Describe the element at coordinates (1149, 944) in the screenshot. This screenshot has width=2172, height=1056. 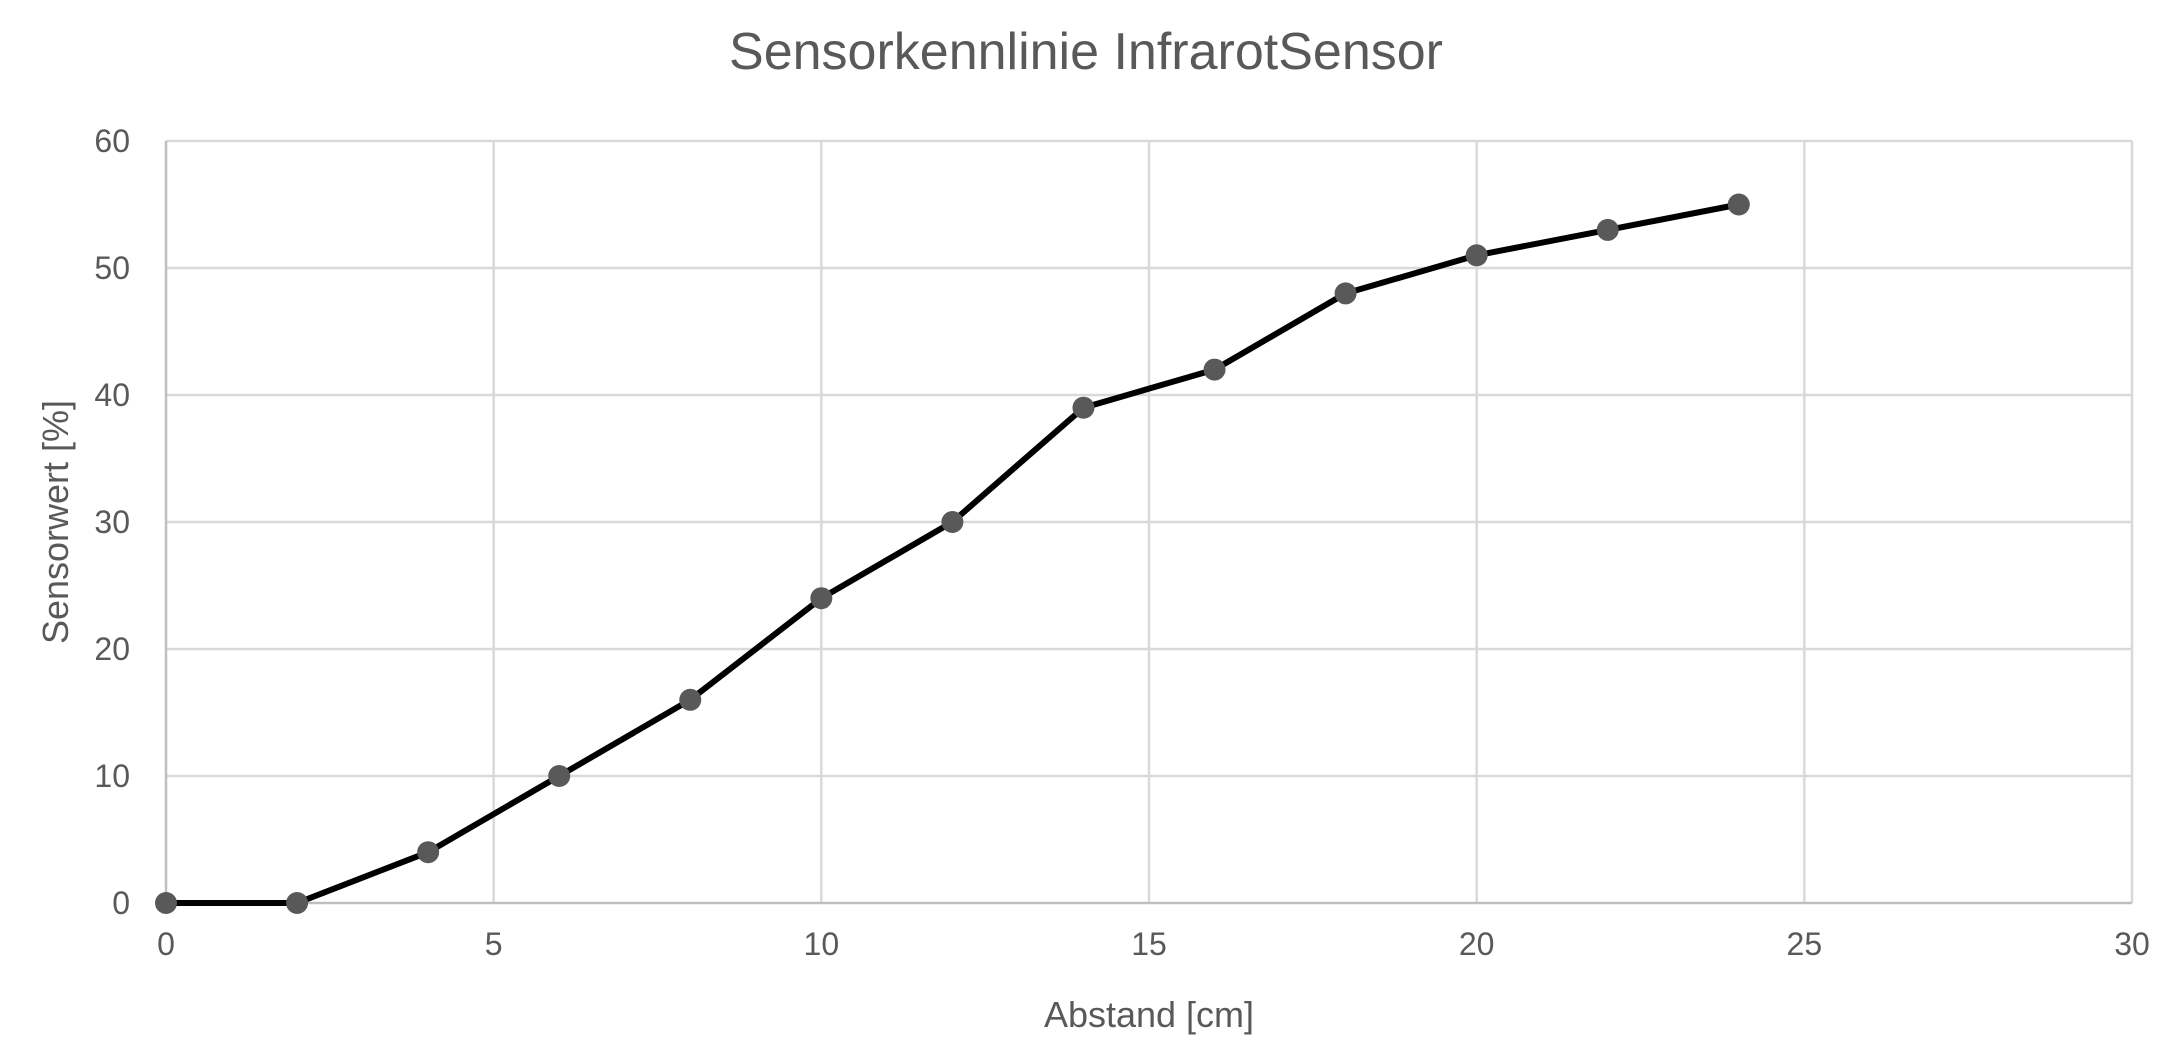
I see `x-tick-label: 15` at that location.